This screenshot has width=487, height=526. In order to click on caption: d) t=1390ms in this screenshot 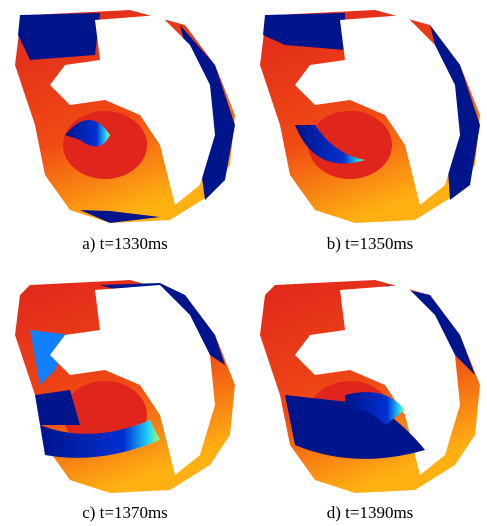, I will do `click(370, 512)`.